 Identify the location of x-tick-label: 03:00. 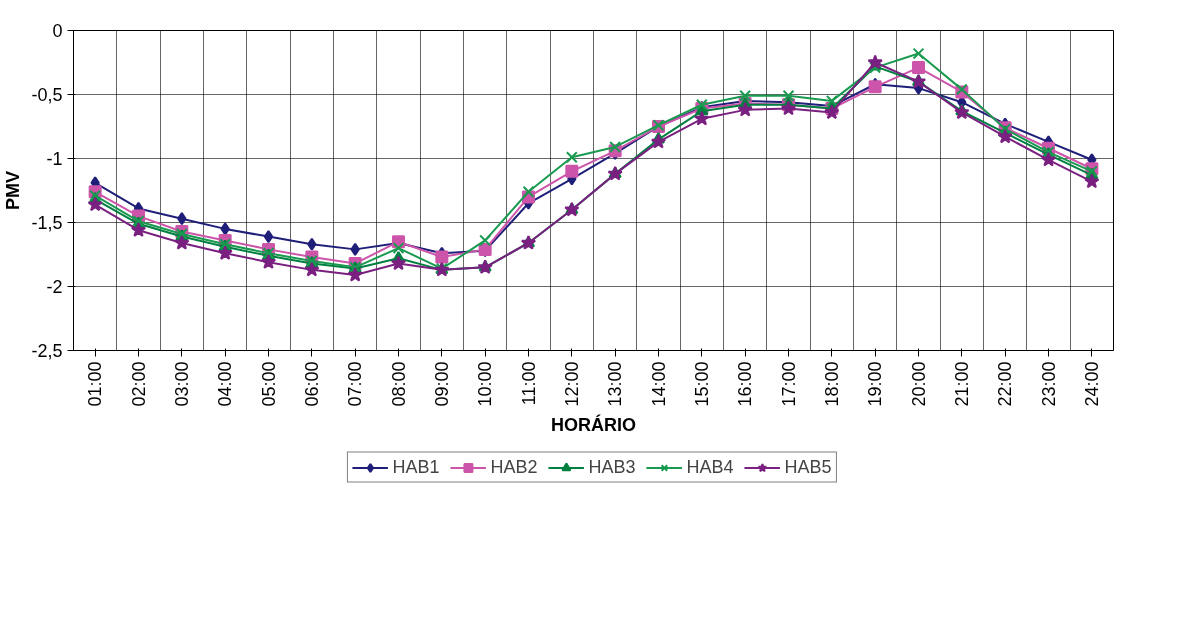
(181, 384).